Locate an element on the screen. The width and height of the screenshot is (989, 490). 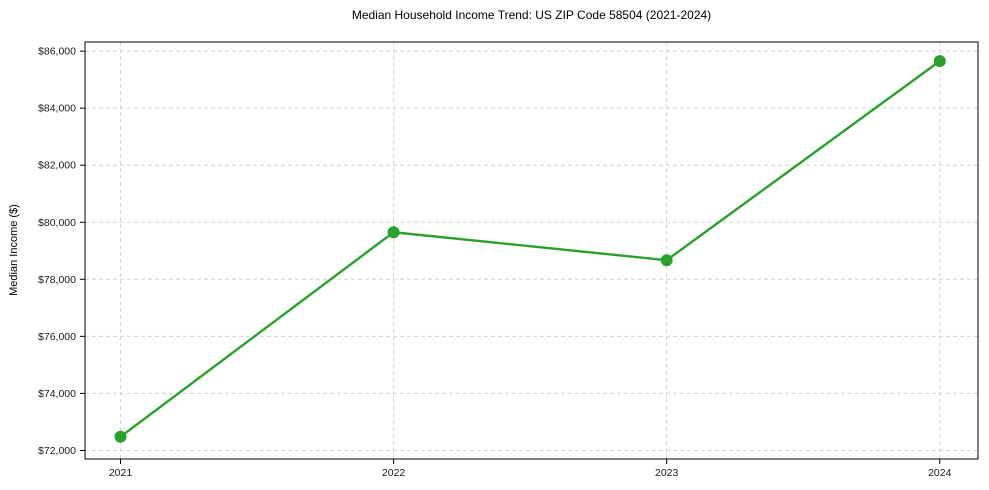
y-tick-label: $84,000 is located at coordinates (57, 109).